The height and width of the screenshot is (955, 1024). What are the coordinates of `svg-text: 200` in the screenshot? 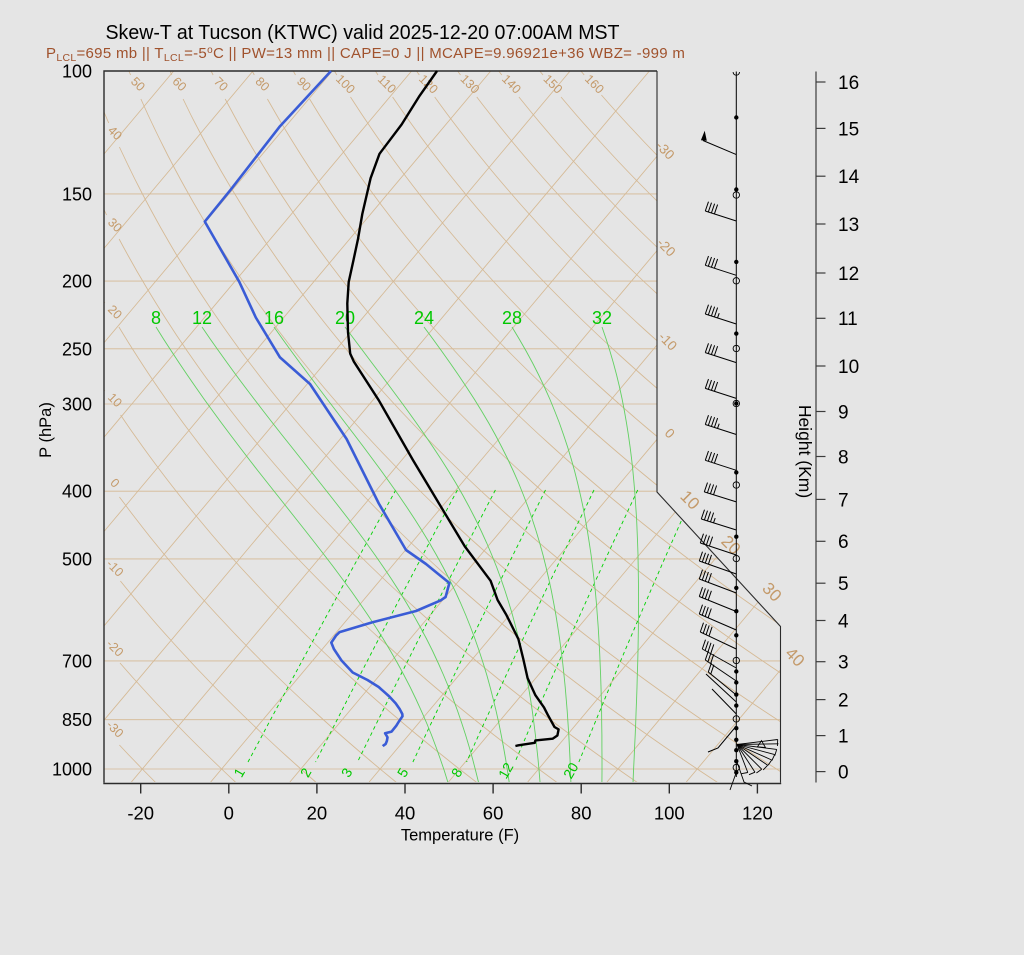 It's located at (77, 282).